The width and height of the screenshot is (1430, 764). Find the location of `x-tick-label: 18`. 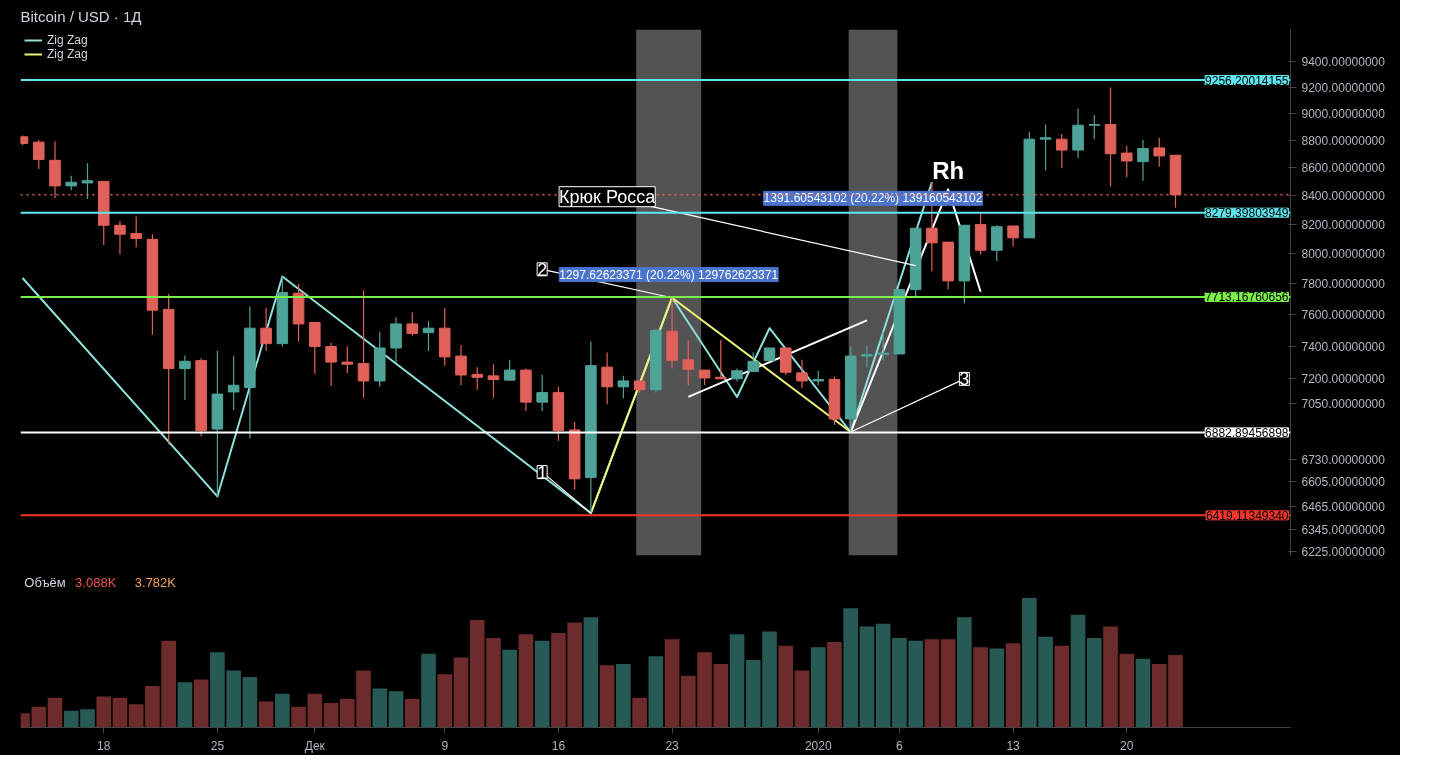

x-tick-label: 18 is located at coordinates (104, 745).